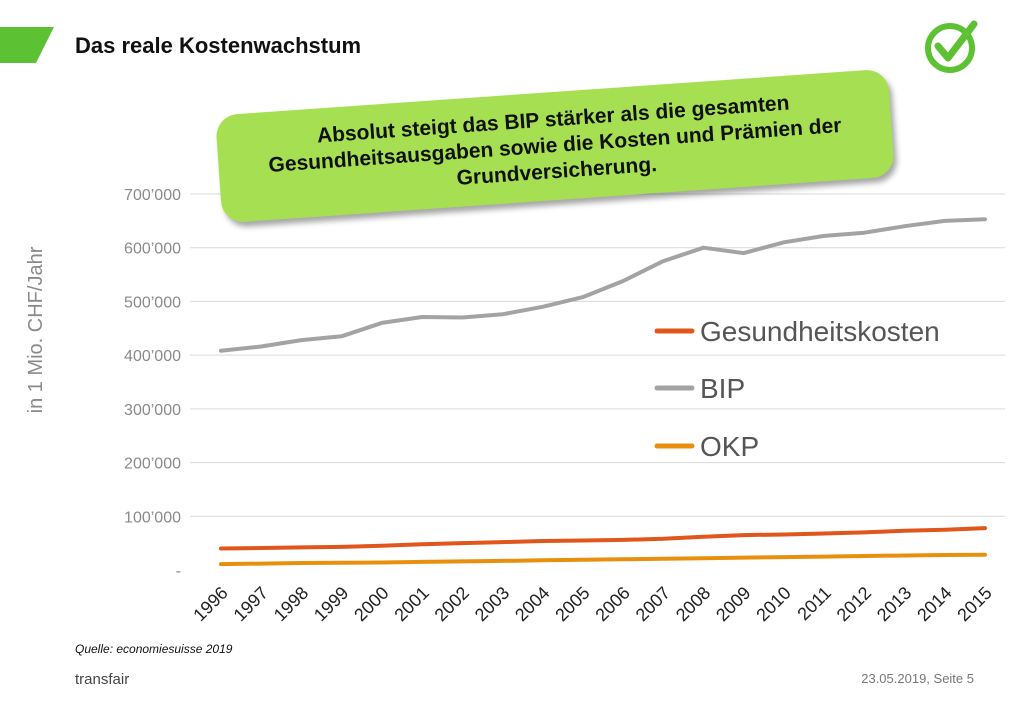 This screenshot has height=709, width=1024. What do you see at coordinates (152, 249) in the screenshot?
I see `y-tick-label: 600’000` at bounding box center [152, 249].